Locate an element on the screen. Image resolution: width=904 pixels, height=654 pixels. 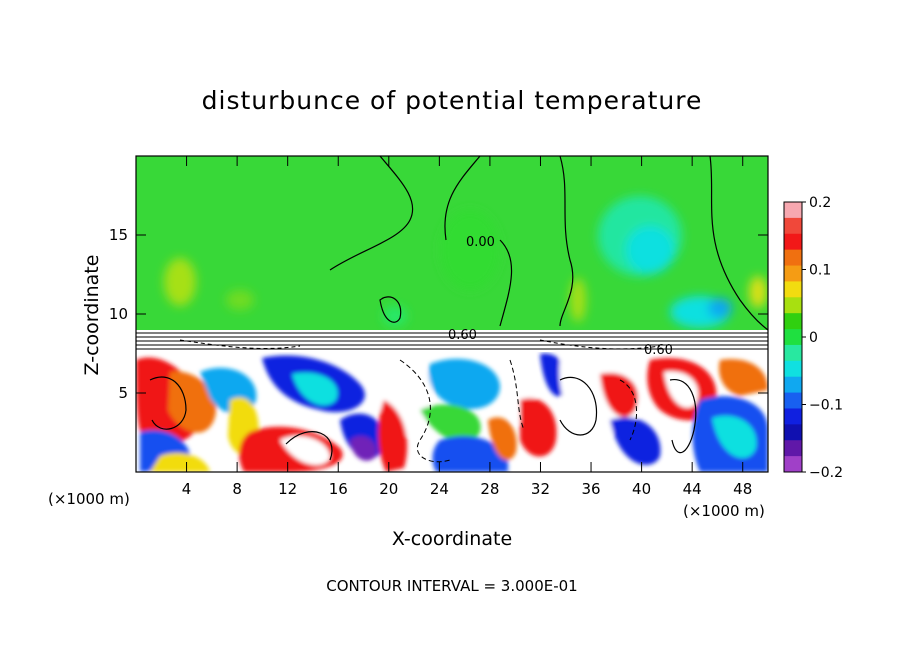
contour-dashed-mid is located at coordinates (425, 411).